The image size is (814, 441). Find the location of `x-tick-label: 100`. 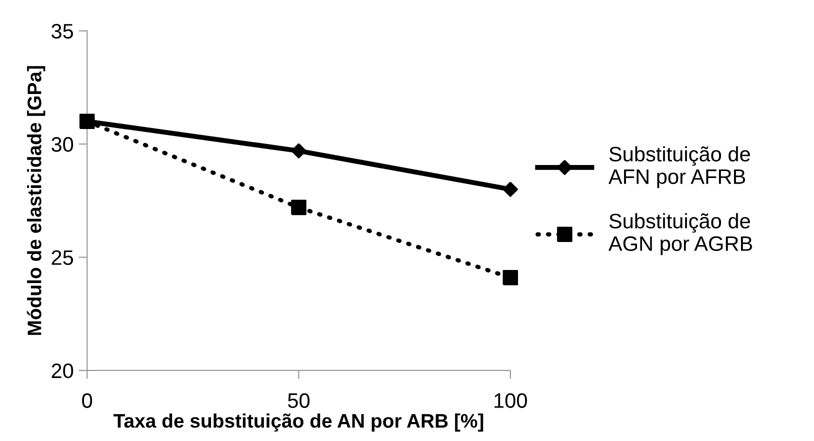

x-tick-label: 100 is located at coordinates (510, 400).